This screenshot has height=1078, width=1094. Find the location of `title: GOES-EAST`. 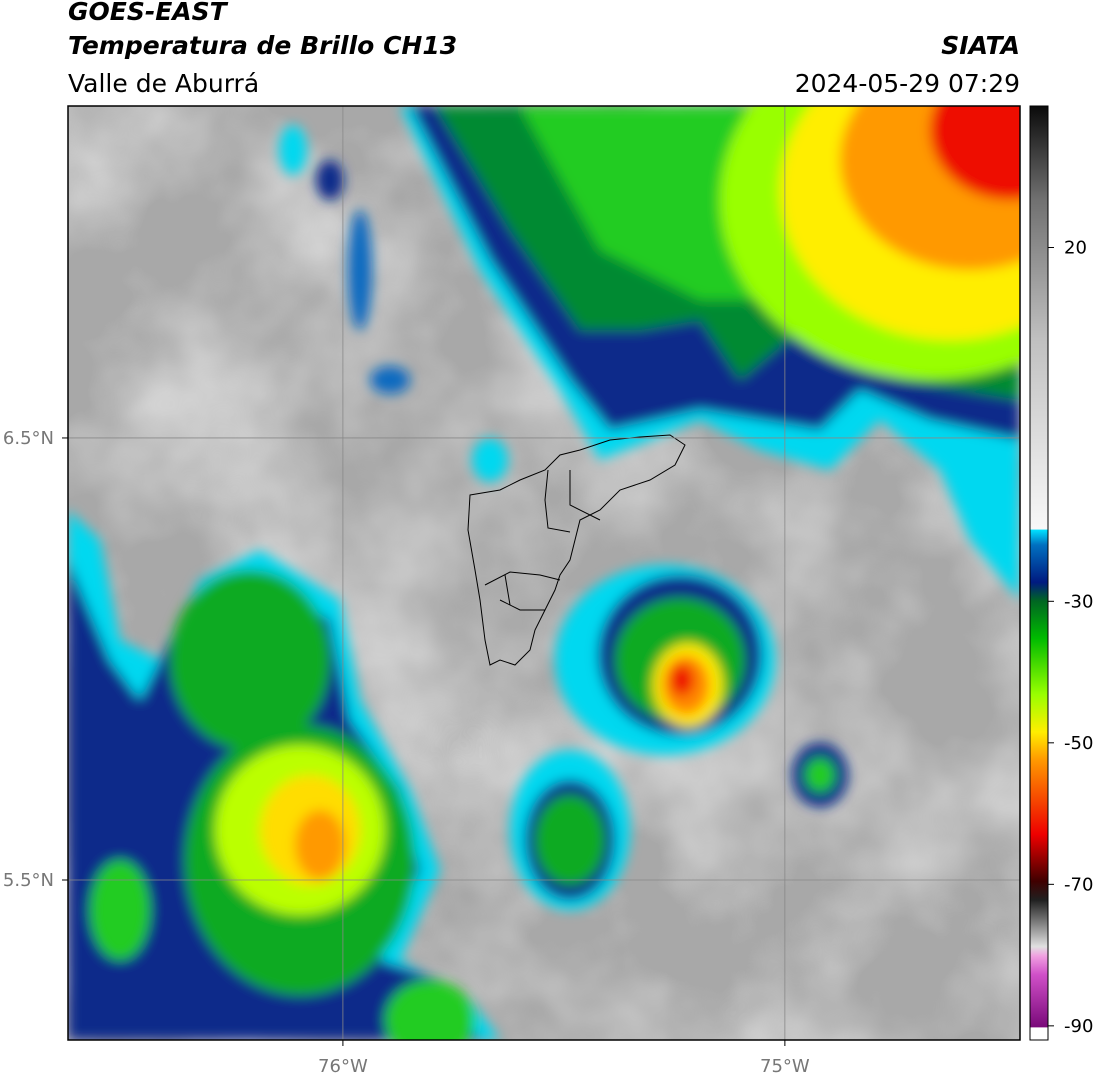

title: GOES-EAST is located at coordinates (148, 13).